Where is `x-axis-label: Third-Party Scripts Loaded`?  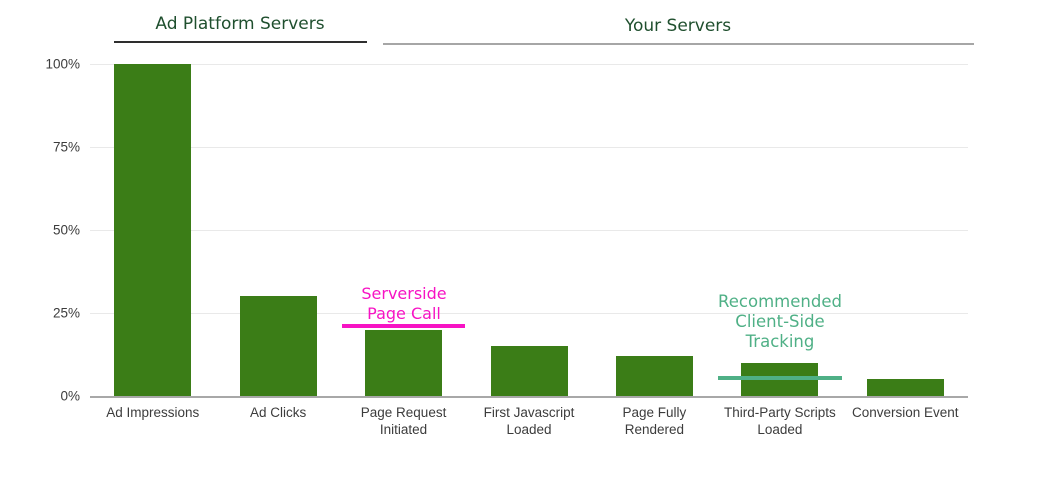
x-axis-label: Third-Party Scripts Loaded is located at coordinates (779, 421).